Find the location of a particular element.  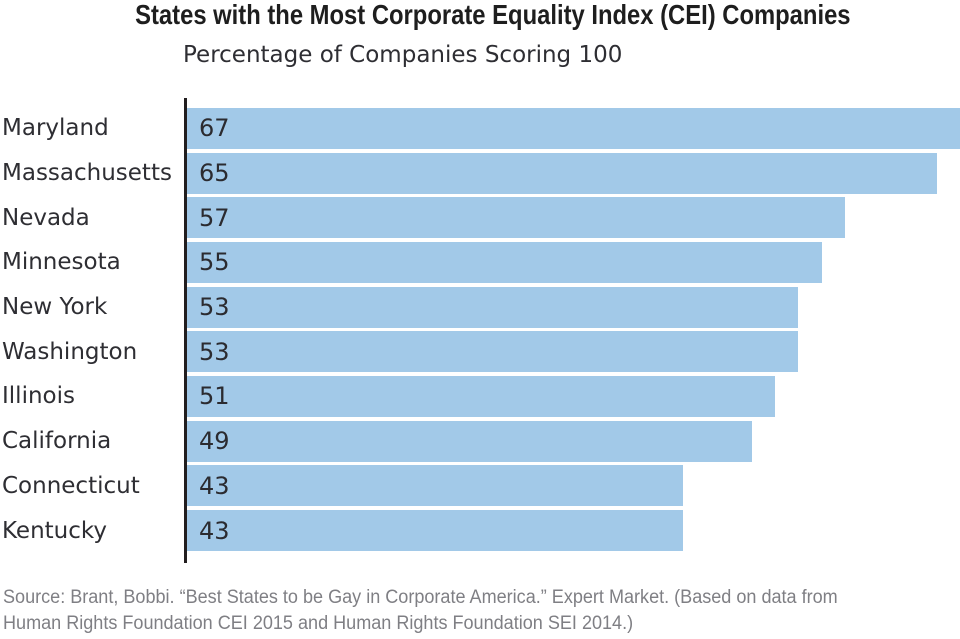

chart-row: California 49 is located at coordinates (480, 441).